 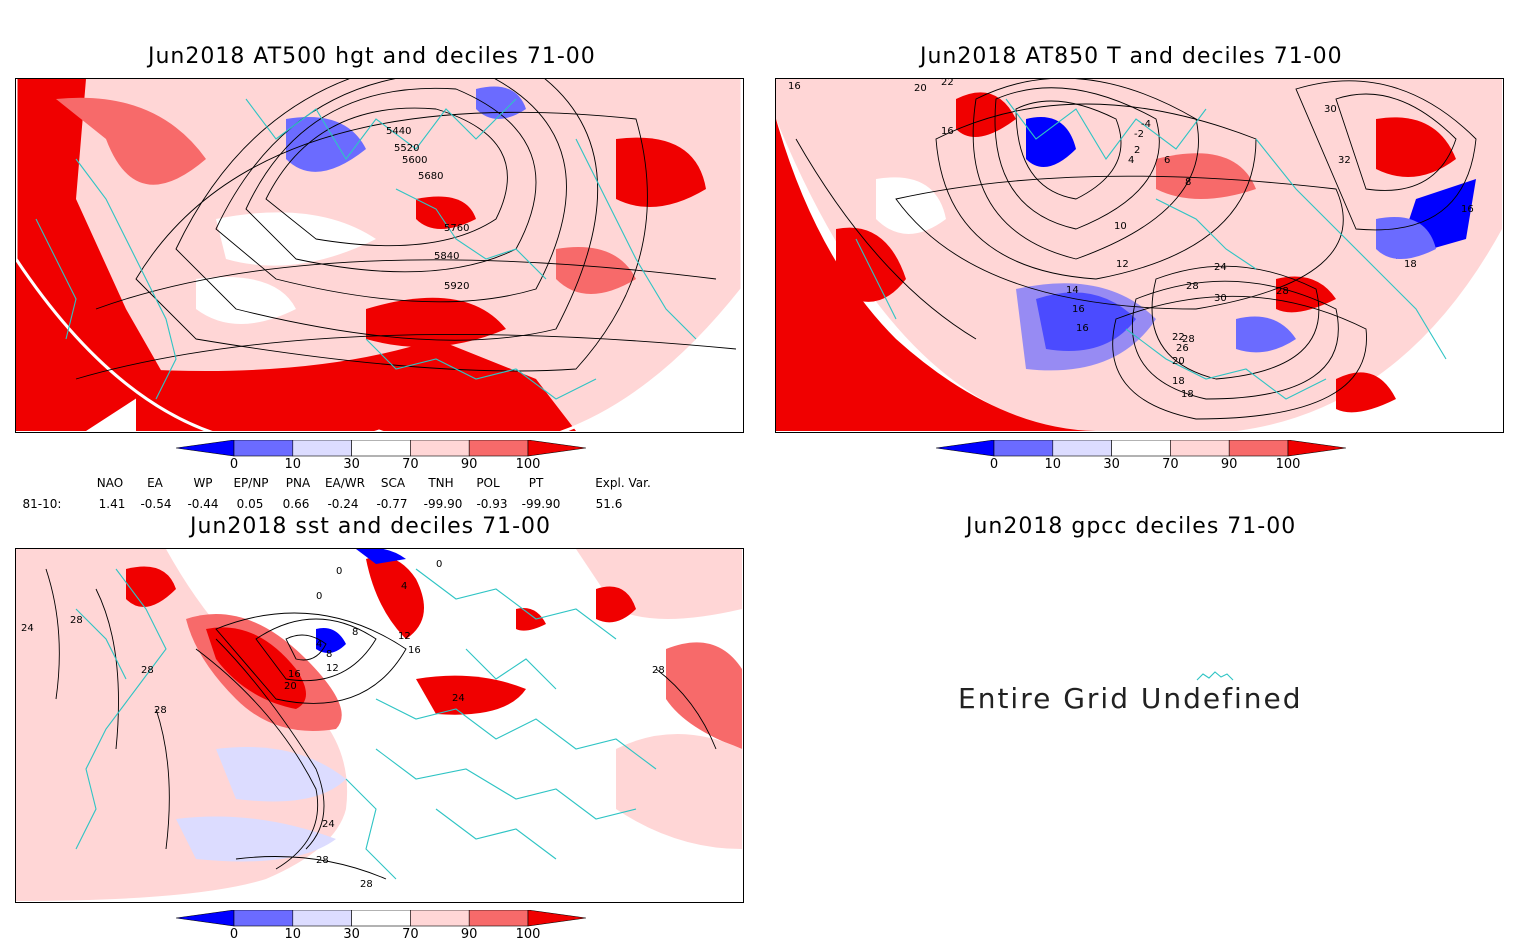 What do you see at coordinates (404, 636) in the screenshot?
I see `sst-contour-label: 12` at bounding box center [404, 636].